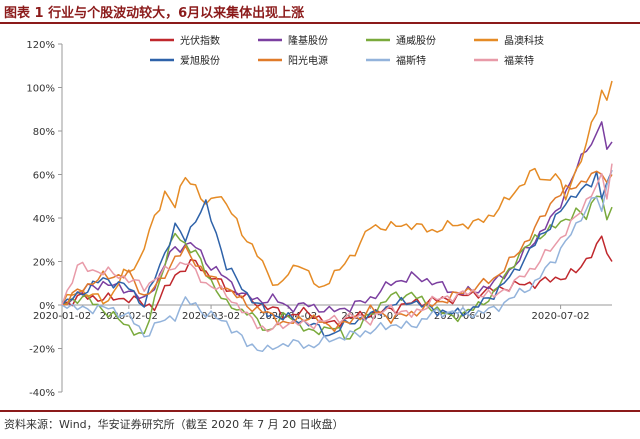 This screenshot has width=640, height=439. What do you see at coordinates (308, 60) in the screenshot?
I see `legend-label: 阳光电源` at bounding box center [308, 60].